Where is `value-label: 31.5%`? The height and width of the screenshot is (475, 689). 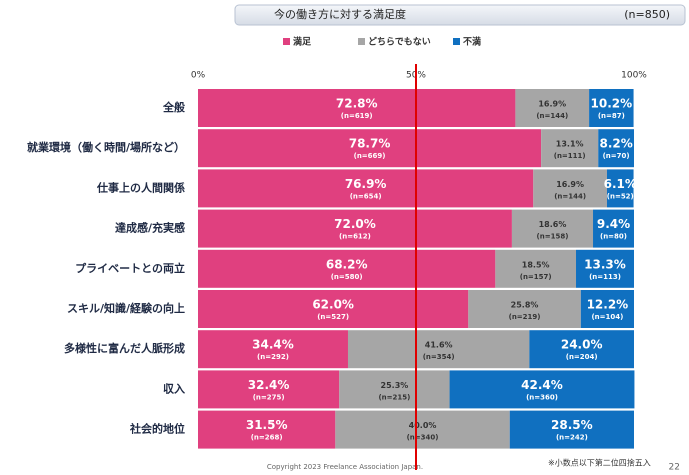 value-label: 31.5% is located at coordinates (267, 425).